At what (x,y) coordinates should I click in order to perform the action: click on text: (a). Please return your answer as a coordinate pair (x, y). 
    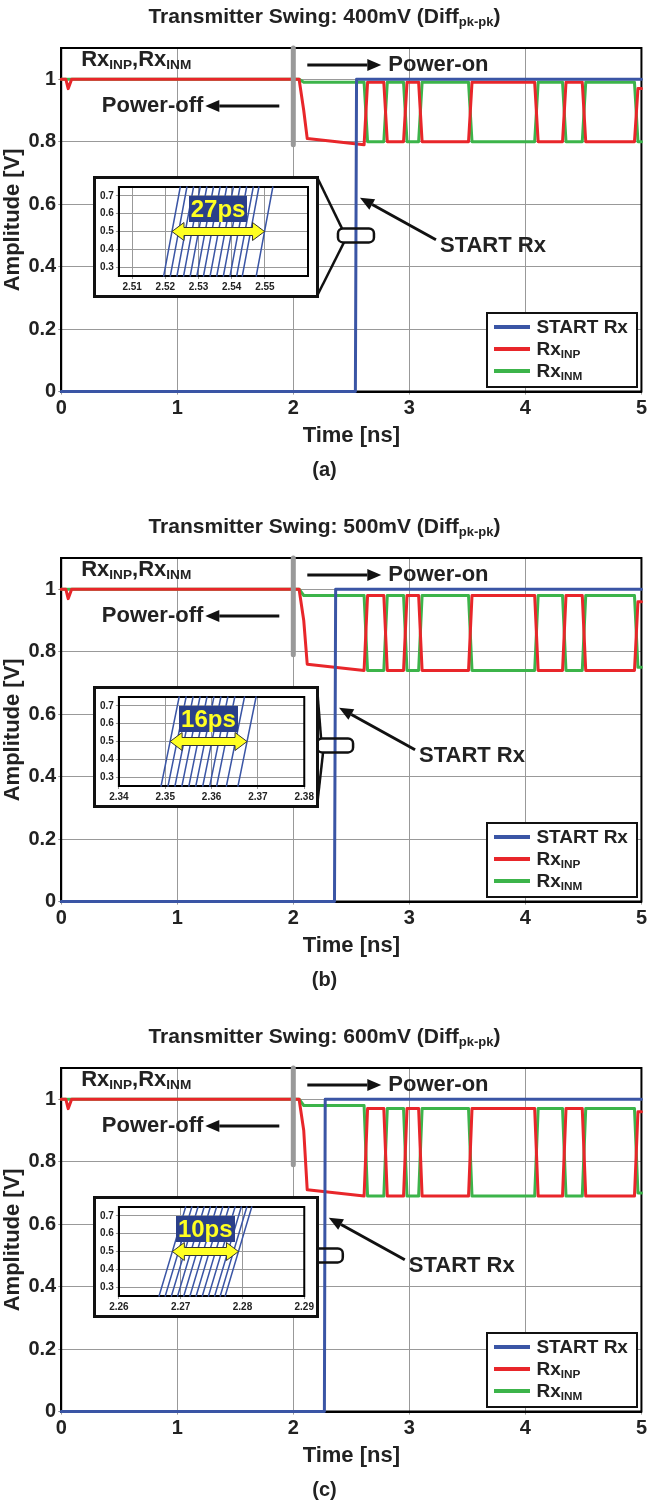
    Looking at the image, I should click on (324, 469).